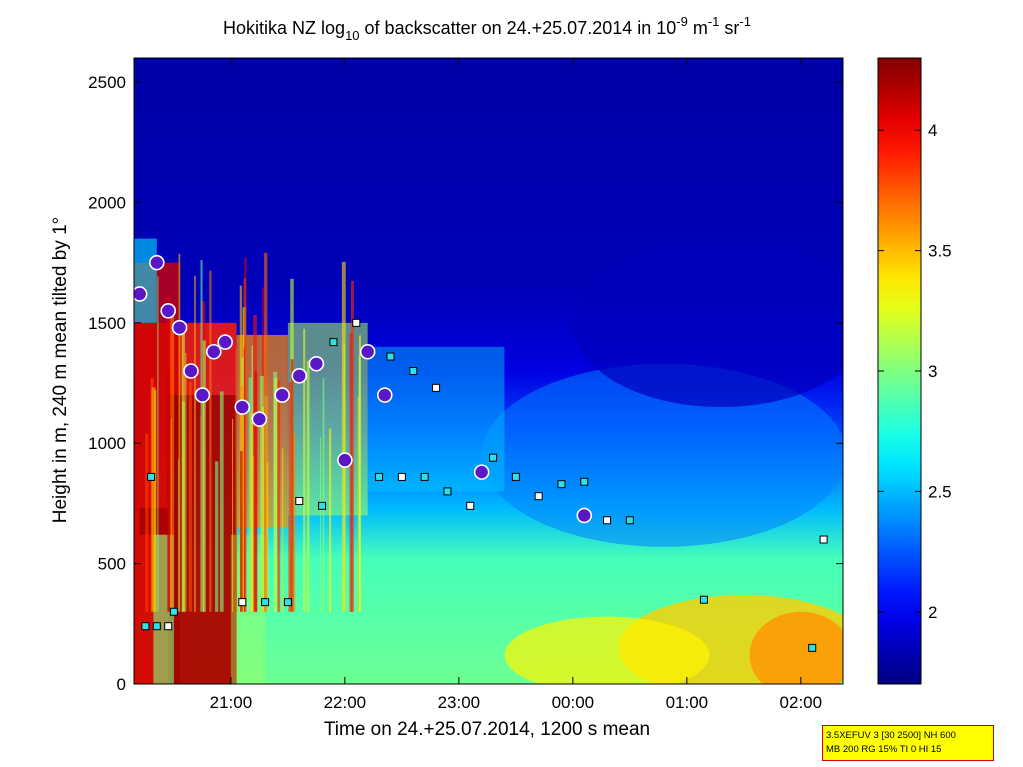 The image size is (1023, 767). Describe the element at coordinates (112, 564) in the screenshot. I see `y-tick-label: 500` at that location.